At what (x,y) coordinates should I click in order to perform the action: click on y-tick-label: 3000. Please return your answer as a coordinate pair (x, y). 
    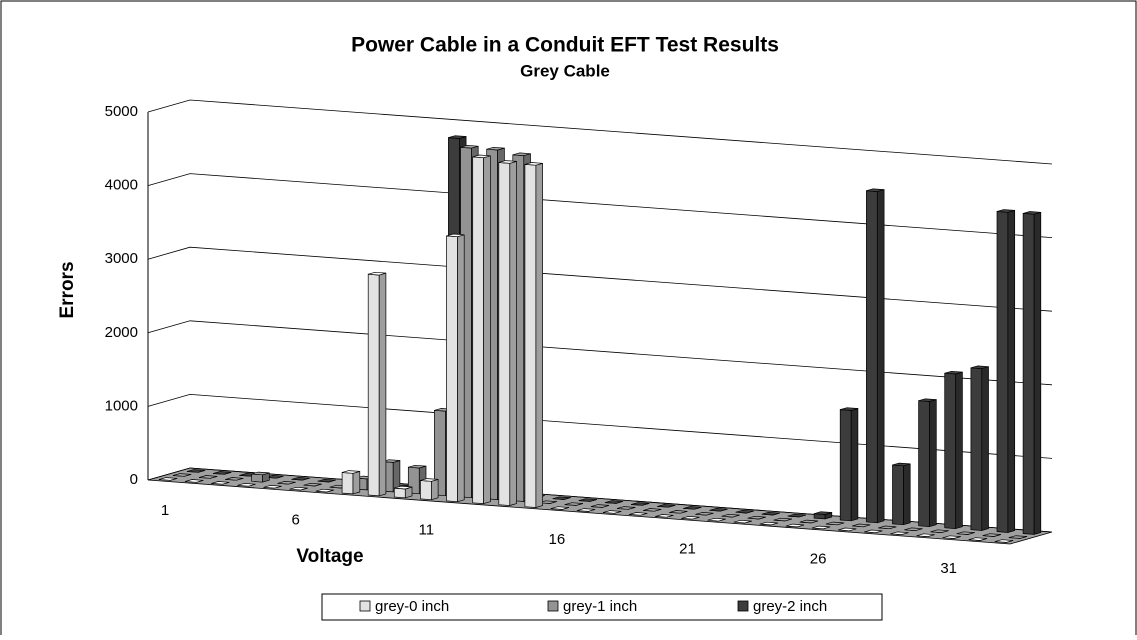
    Looking at the image, I should click on (121, 258).